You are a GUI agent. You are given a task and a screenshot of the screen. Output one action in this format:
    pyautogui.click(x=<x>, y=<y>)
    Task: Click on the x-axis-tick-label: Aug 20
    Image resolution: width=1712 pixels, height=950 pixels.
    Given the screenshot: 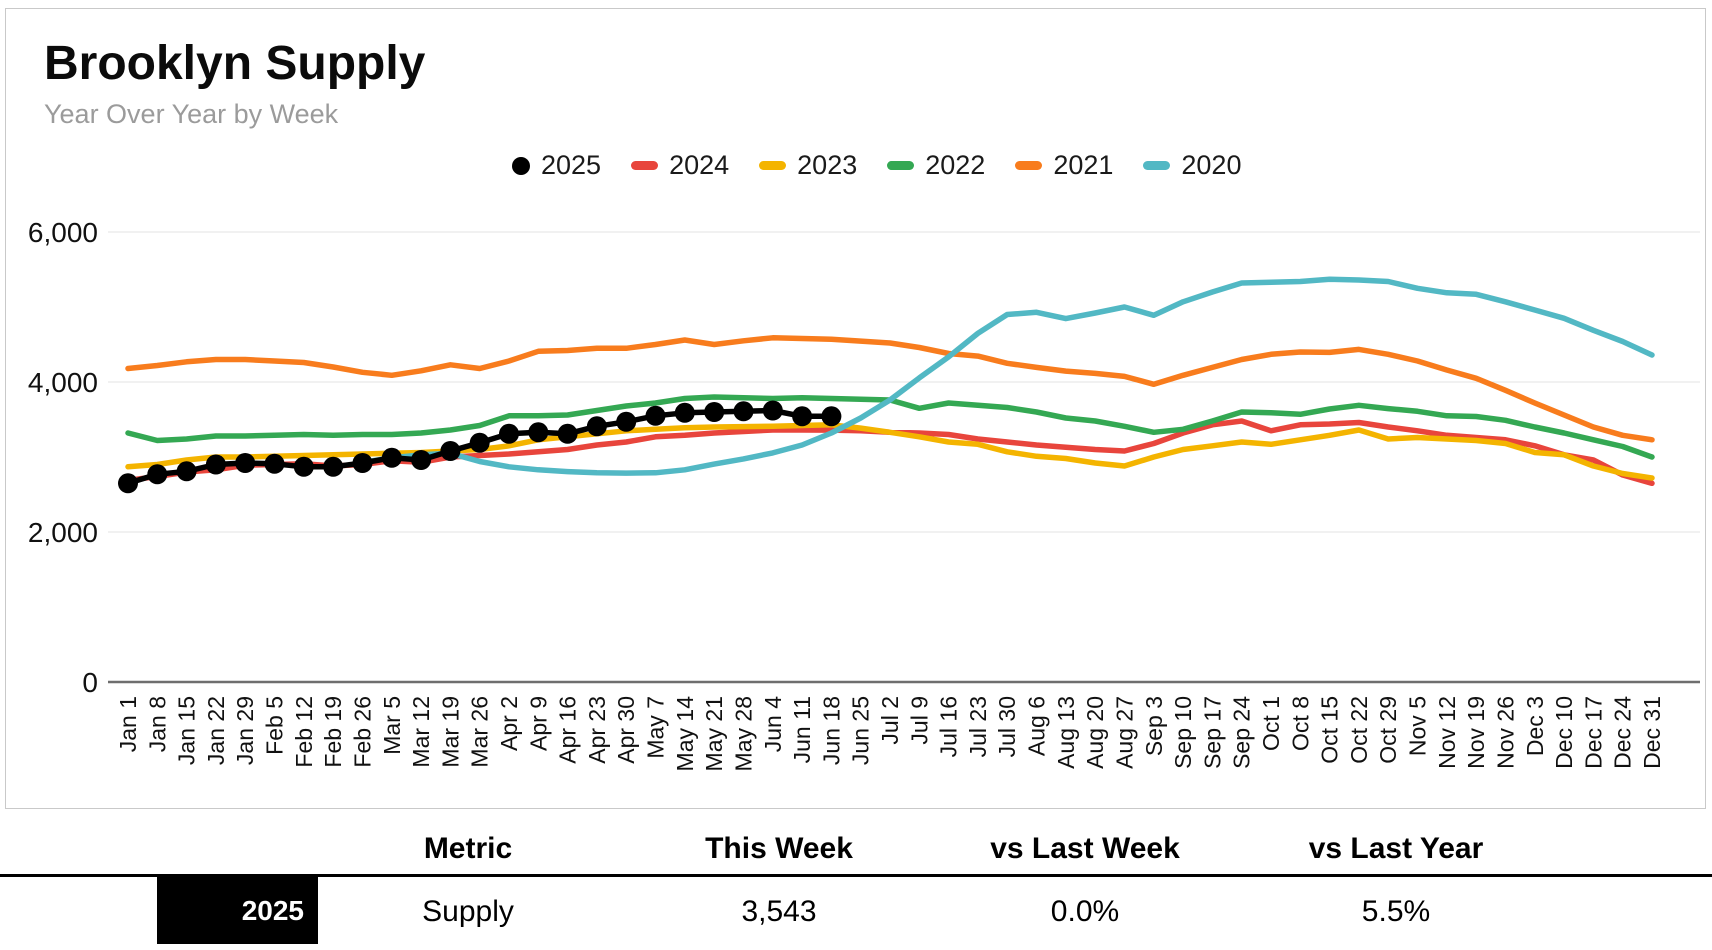 What is the action you would take?
    pyautogui.click(x=1095, y=732)
    